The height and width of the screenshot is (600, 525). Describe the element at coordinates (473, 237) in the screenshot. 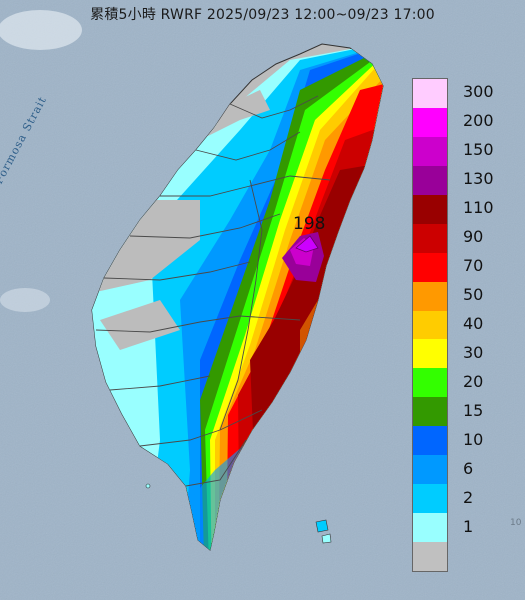

I see `legend-label: 90` at that location.